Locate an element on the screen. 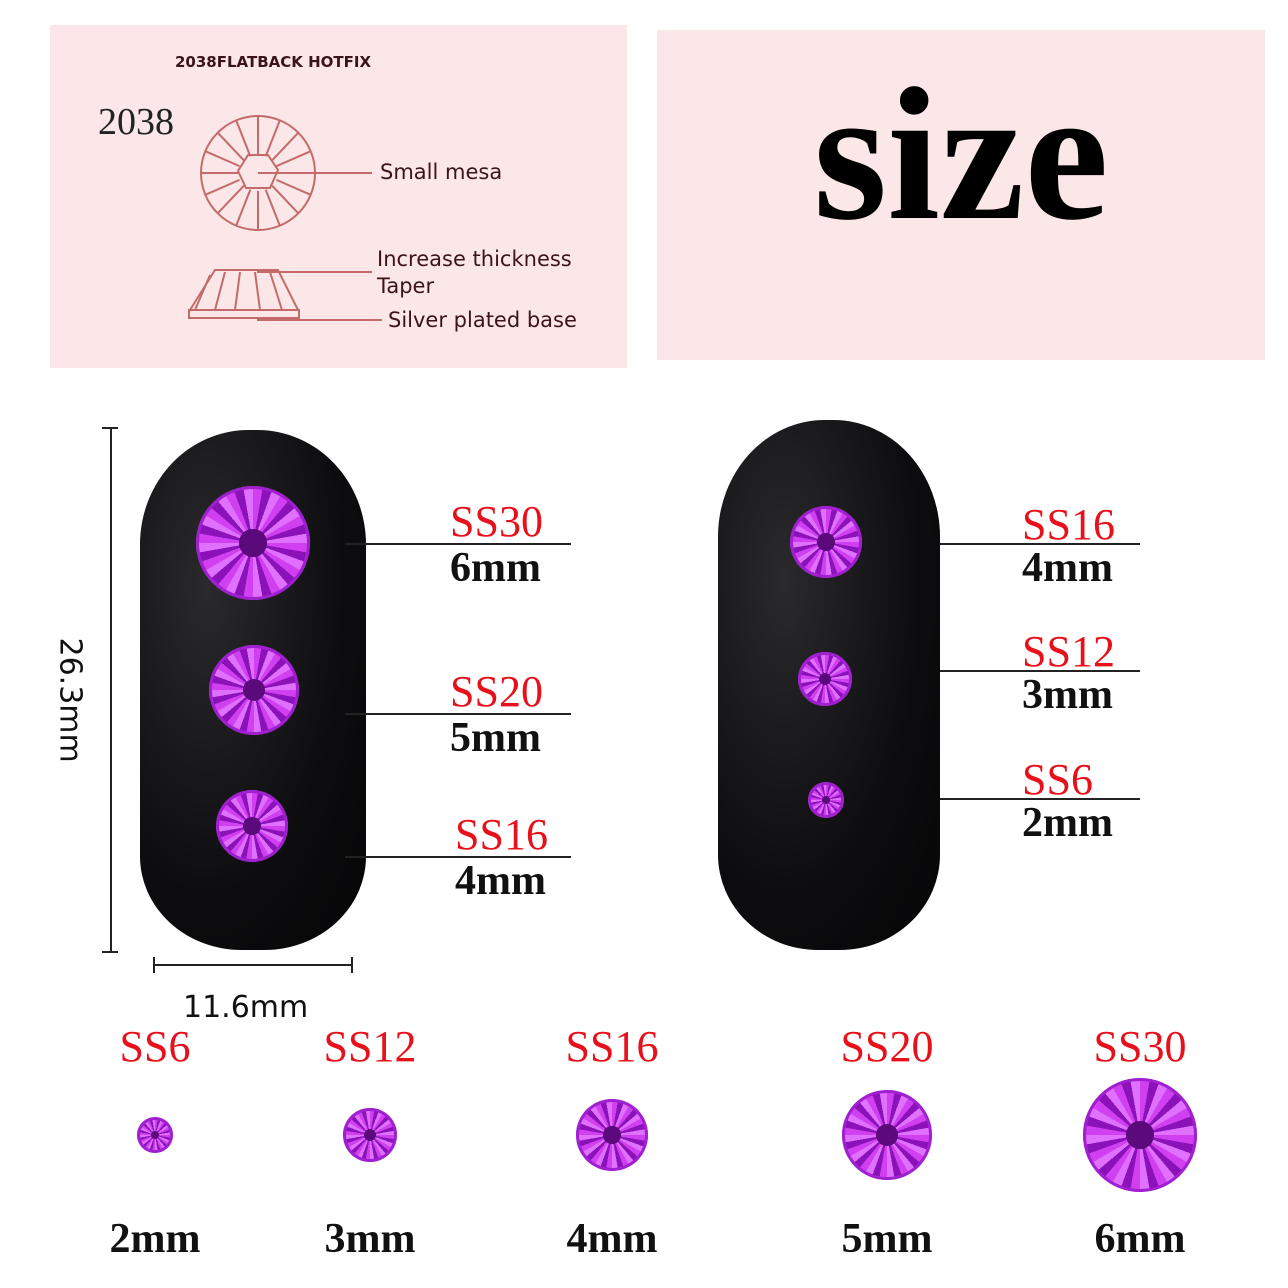 This screenshot has width=1288, height=1288. label-small-mesa: Small mesa is located at coordinates (441, 172).